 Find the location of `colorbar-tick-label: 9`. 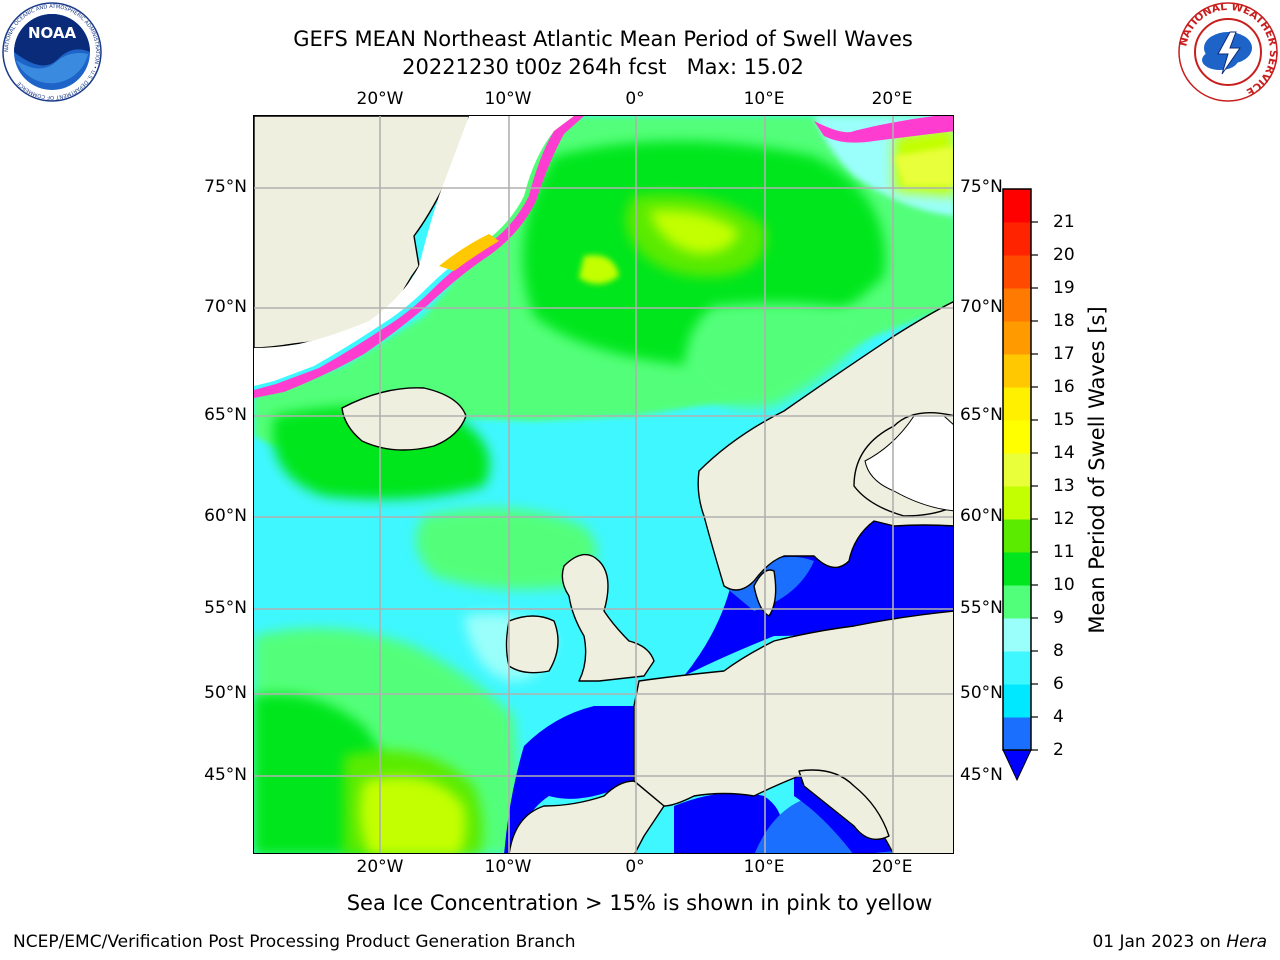

colorbar-tick-label: 9 is located at coordinates (1058, 618).